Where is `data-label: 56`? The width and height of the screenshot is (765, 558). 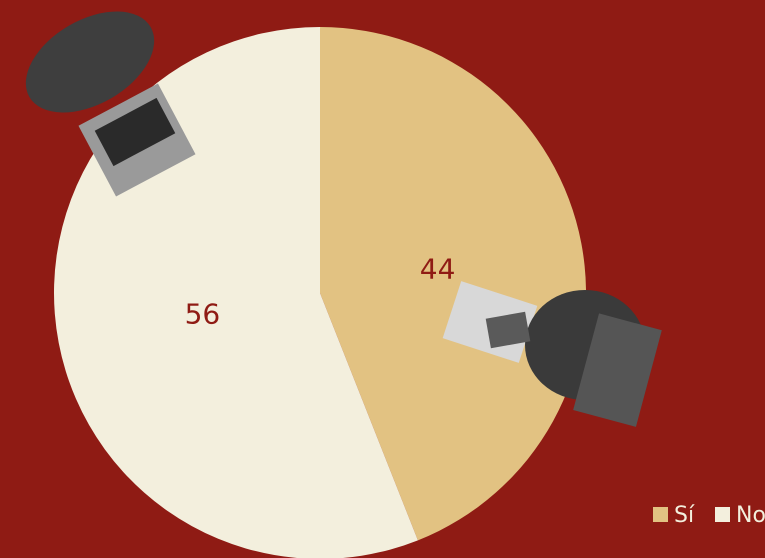 data-label: 56 is located at coordinates (203, 313).